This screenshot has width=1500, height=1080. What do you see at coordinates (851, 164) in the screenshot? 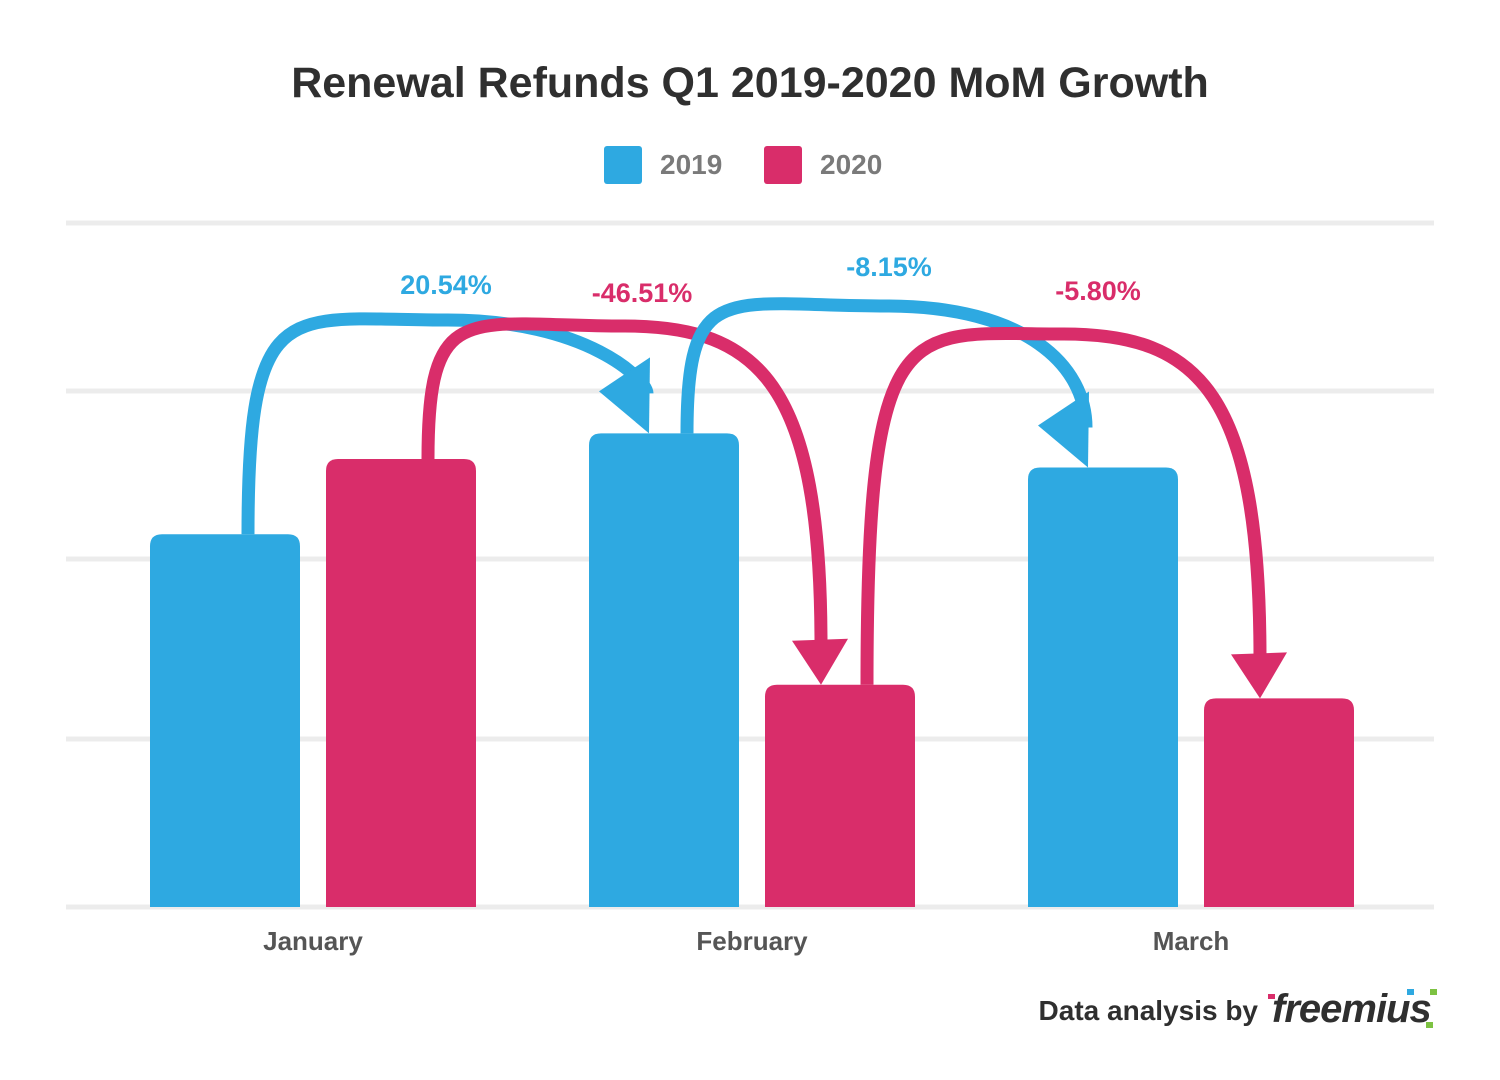
I see `legend-label-2020: 2020` at bounding box center [851, 164].